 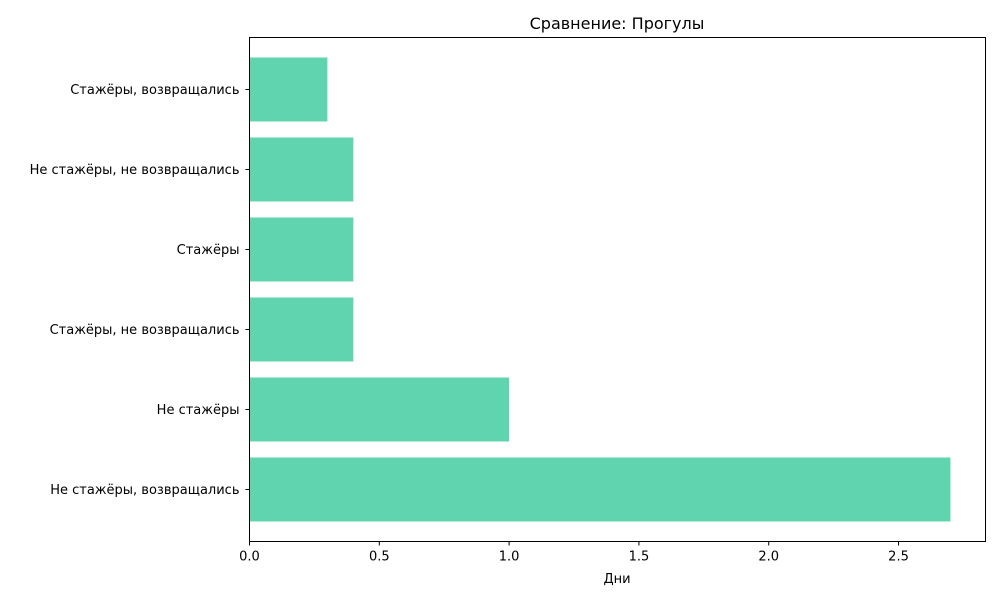 What do you see at coordinates (144, 490) in the screenshot?
I see `y-tick-label: Не стажёры, возвращались` at bounding box center [144, 490].